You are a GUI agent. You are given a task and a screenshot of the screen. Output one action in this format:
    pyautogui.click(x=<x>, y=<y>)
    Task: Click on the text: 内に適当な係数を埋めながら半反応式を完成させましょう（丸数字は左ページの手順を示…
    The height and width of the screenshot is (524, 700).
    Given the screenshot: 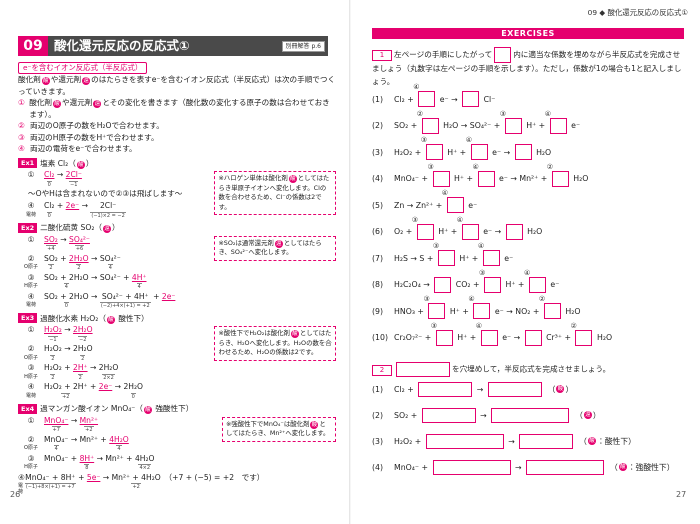 What is the action you would take?
    pyautogui.click(x=527, y=68)
    